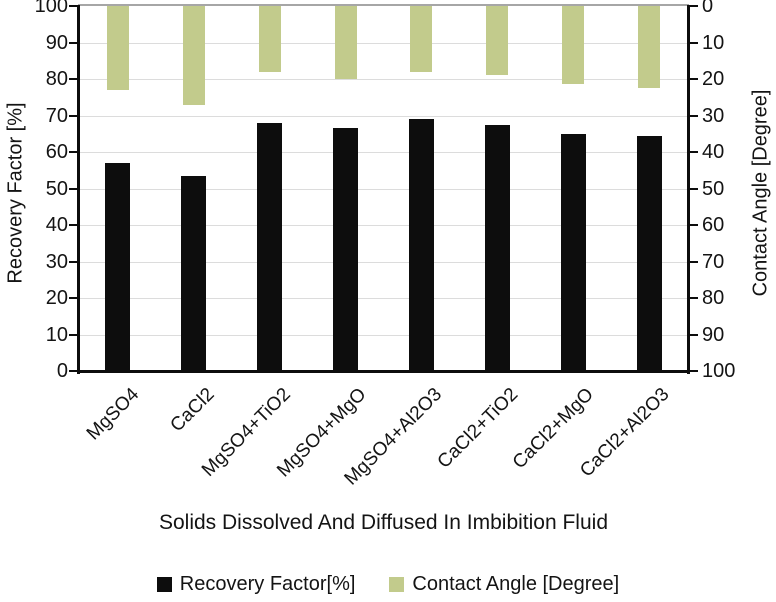 The width and height of the screenshot is (776, 602). Describe the element at coordinates (516, 584) in the screenshot. I see `legend-label-contact-angle: Contact Angle [Degree]` at that location.